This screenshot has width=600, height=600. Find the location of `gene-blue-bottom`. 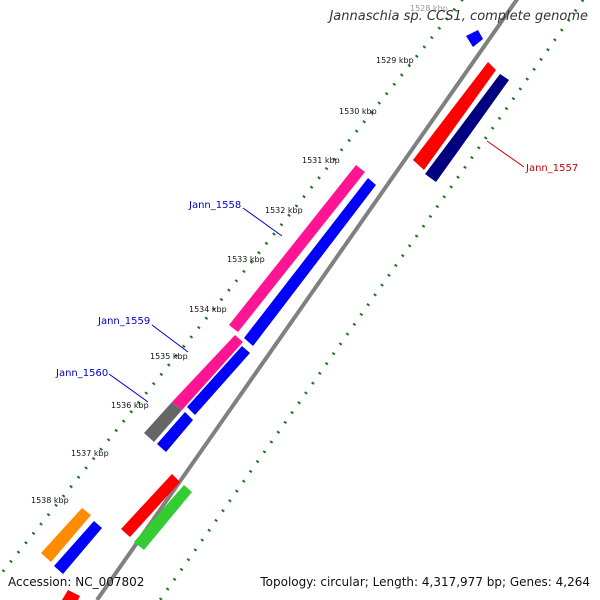

gene-blue-bottom is located at coordinates (78, 547).